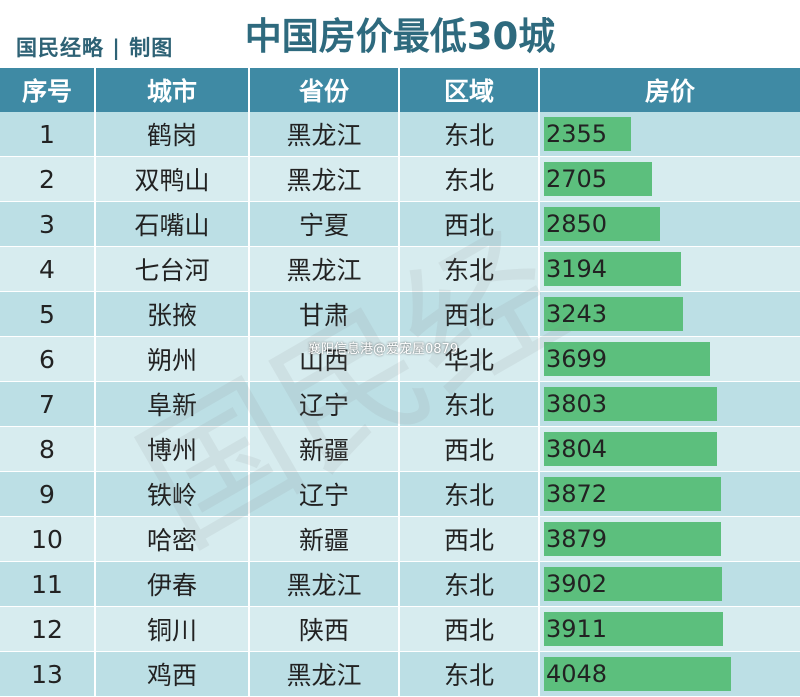 This screenshot has width=800, height=697. I want to click on cell-province: 辽宁, so click(325, 494).